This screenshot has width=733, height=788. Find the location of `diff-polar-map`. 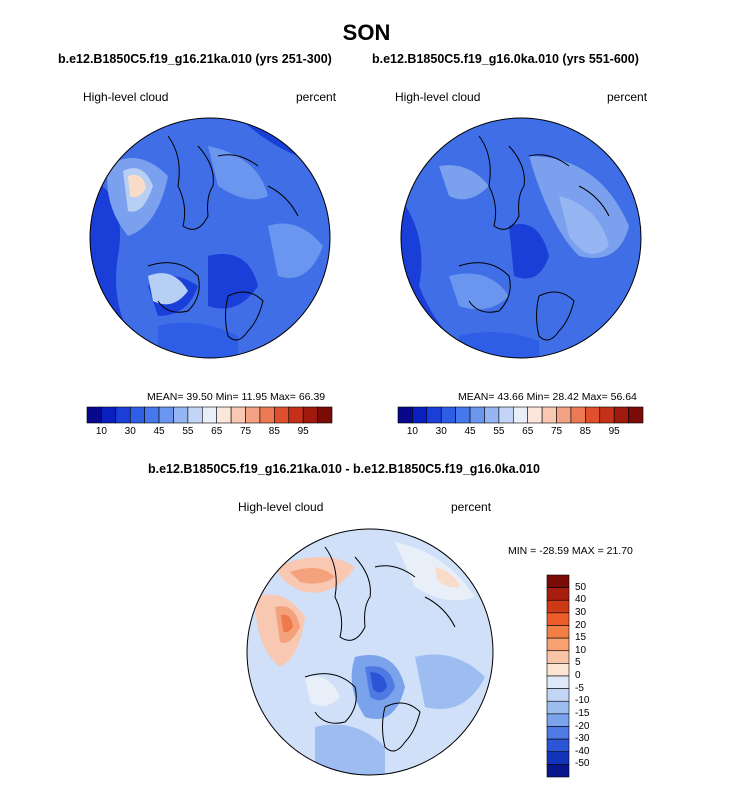

diff-polar-map is located at coordinates (370, 652).